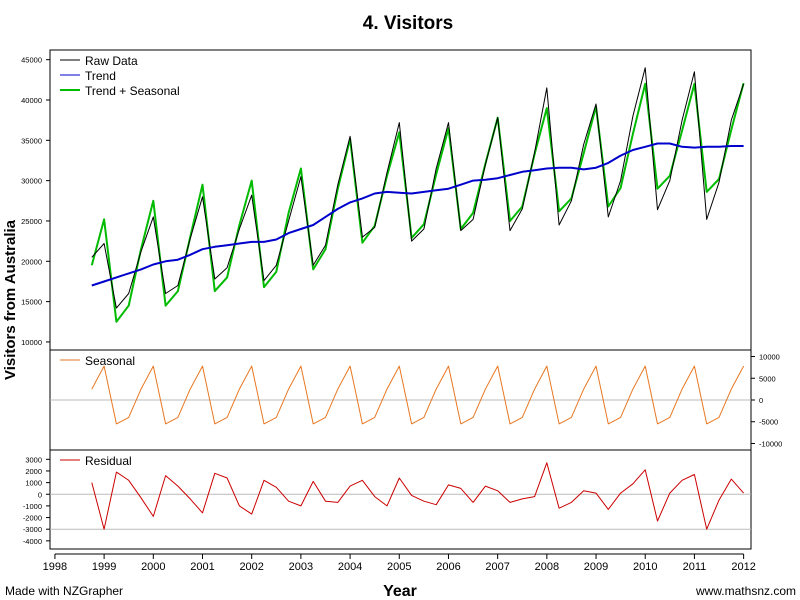  Describe the element at coordinates (31, 302) in the screenshot. I see `y-tick-label: 15000` at that location.